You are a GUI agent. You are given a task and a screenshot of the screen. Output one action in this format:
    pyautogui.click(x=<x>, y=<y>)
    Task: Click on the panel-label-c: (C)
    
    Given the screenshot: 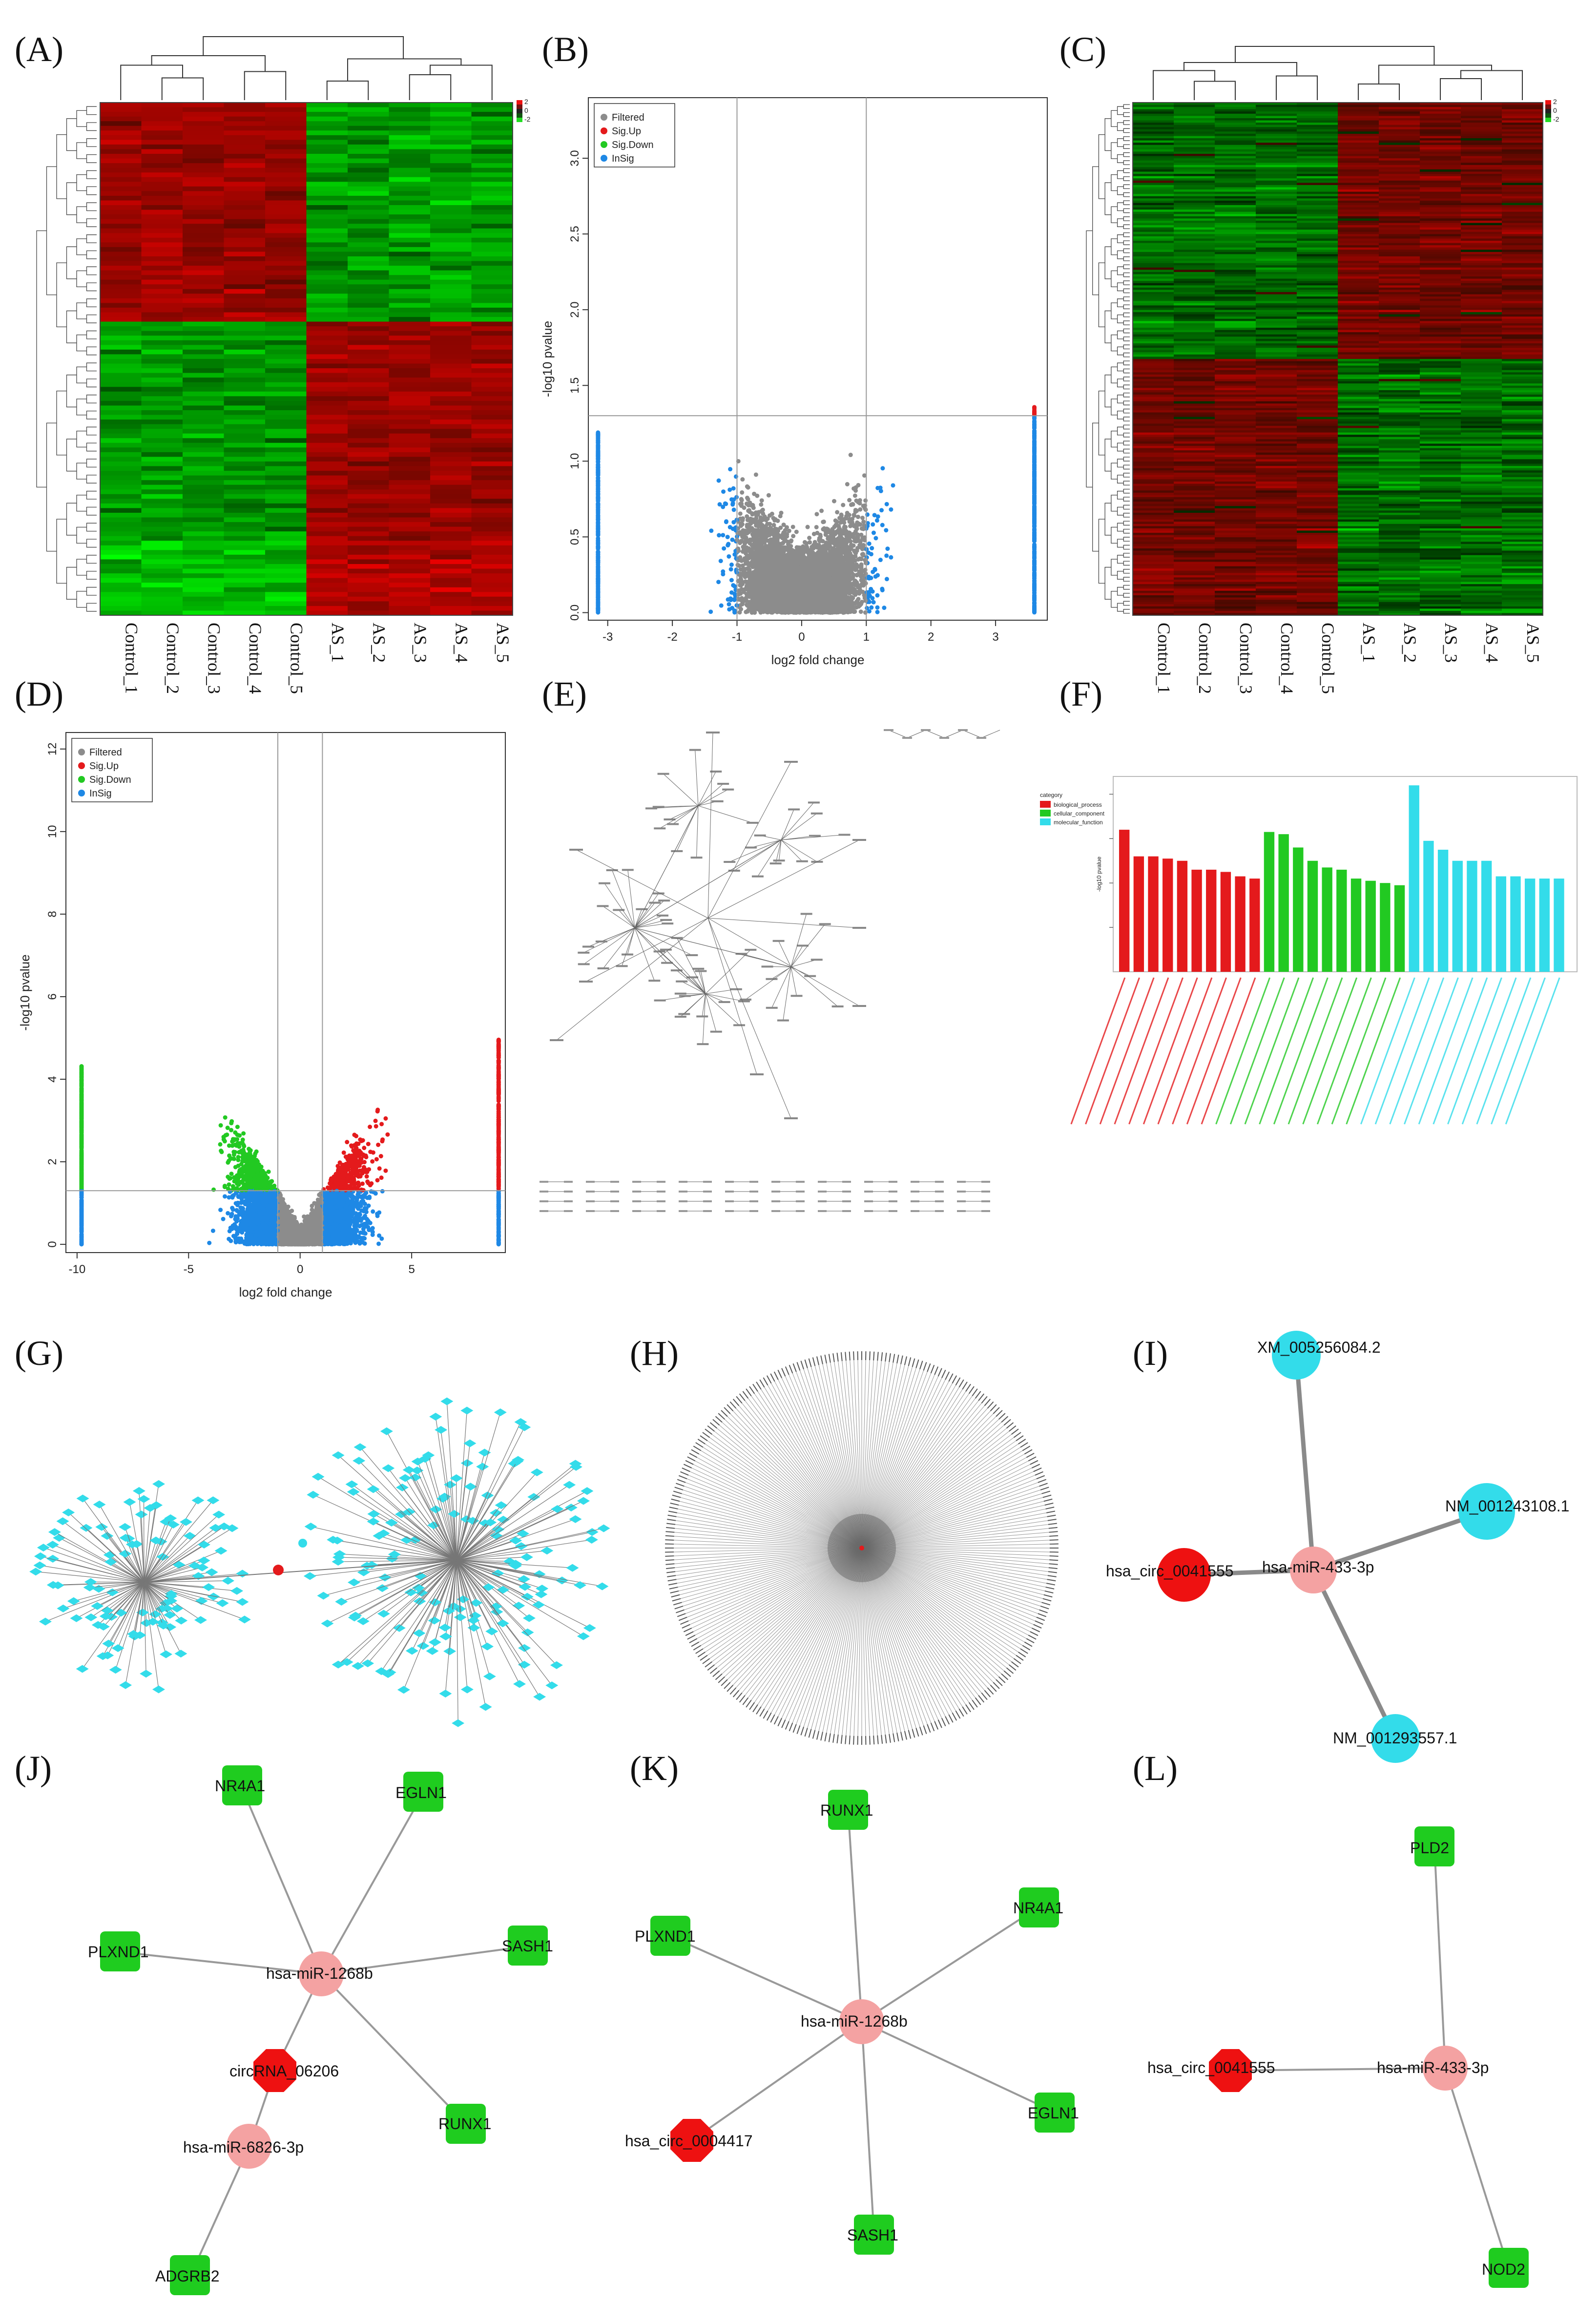 What is the action you would take?
    pyautogui.click(x=1082, y=49)
    